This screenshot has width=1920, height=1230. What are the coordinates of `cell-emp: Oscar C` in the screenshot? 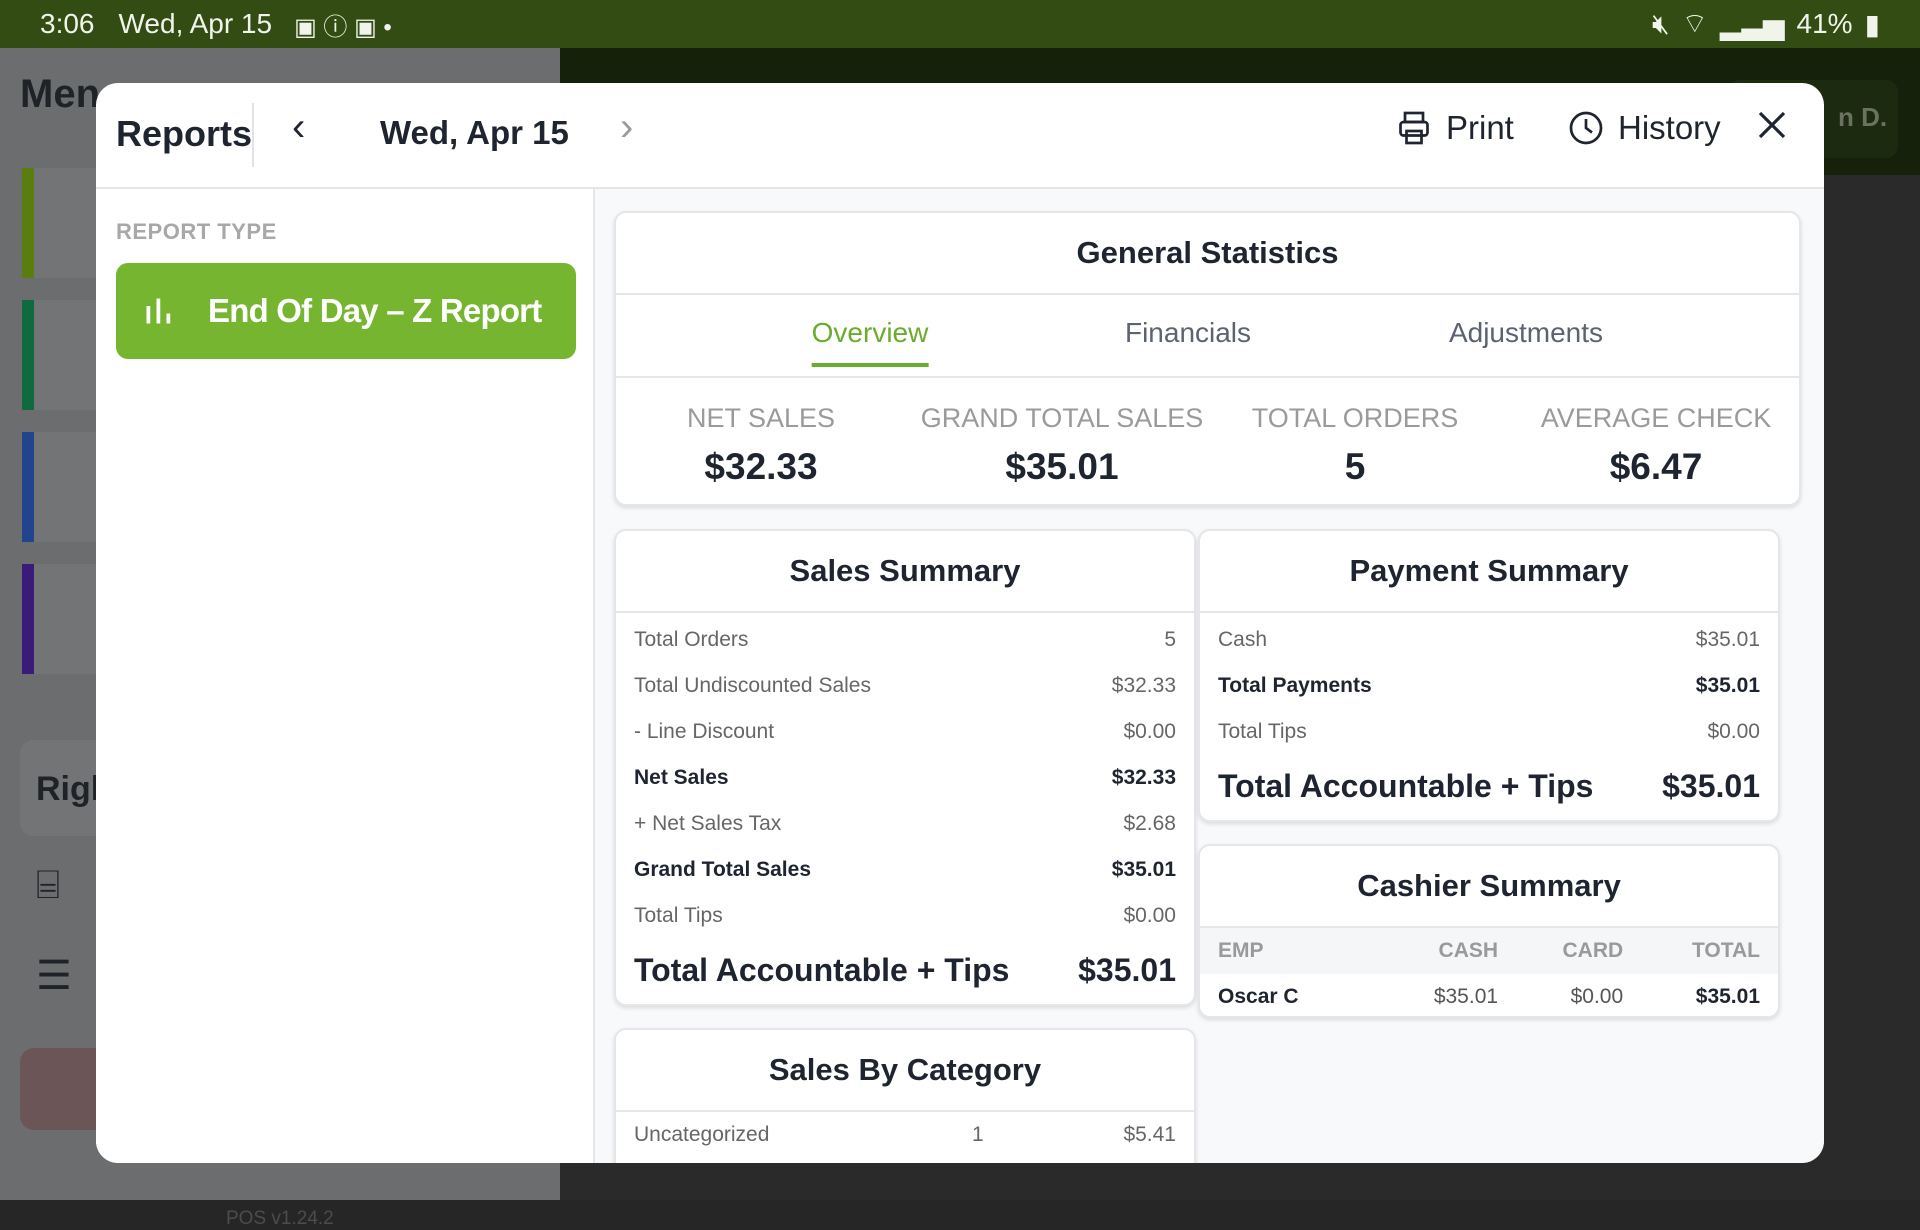 It's located at (1258, 996).